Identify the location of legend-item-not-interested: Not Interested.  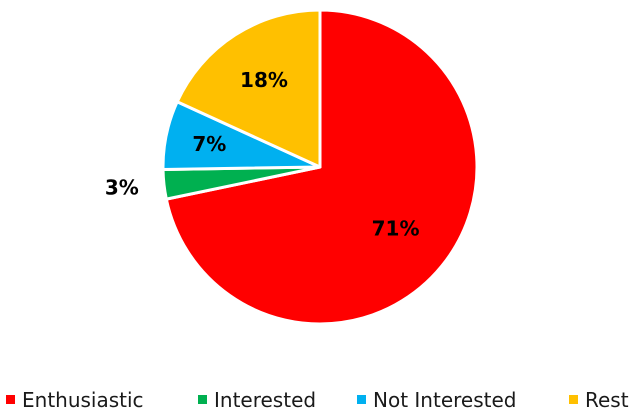
(436, 400).